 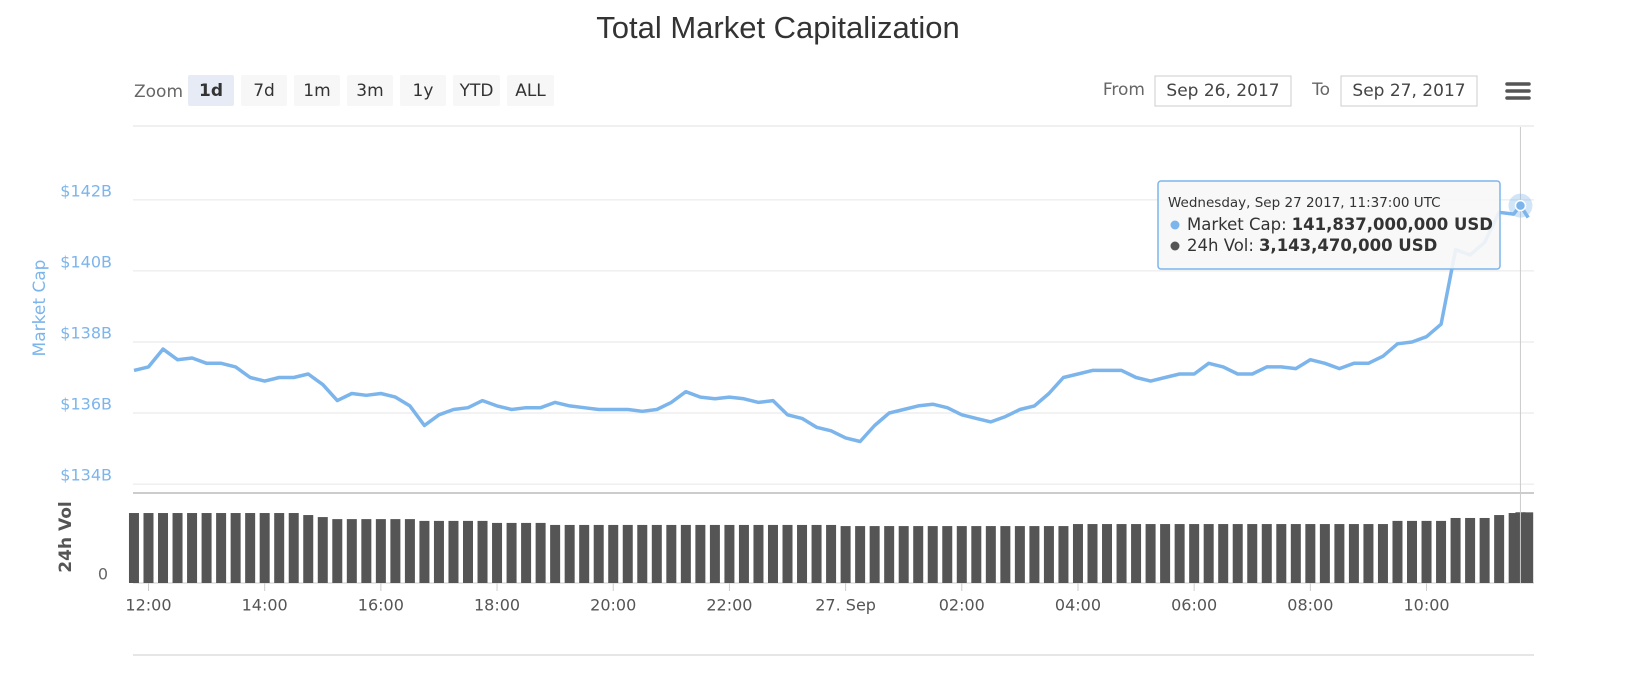 I want to click on x-tick-label: 18:00, so click(x=497, y=605).